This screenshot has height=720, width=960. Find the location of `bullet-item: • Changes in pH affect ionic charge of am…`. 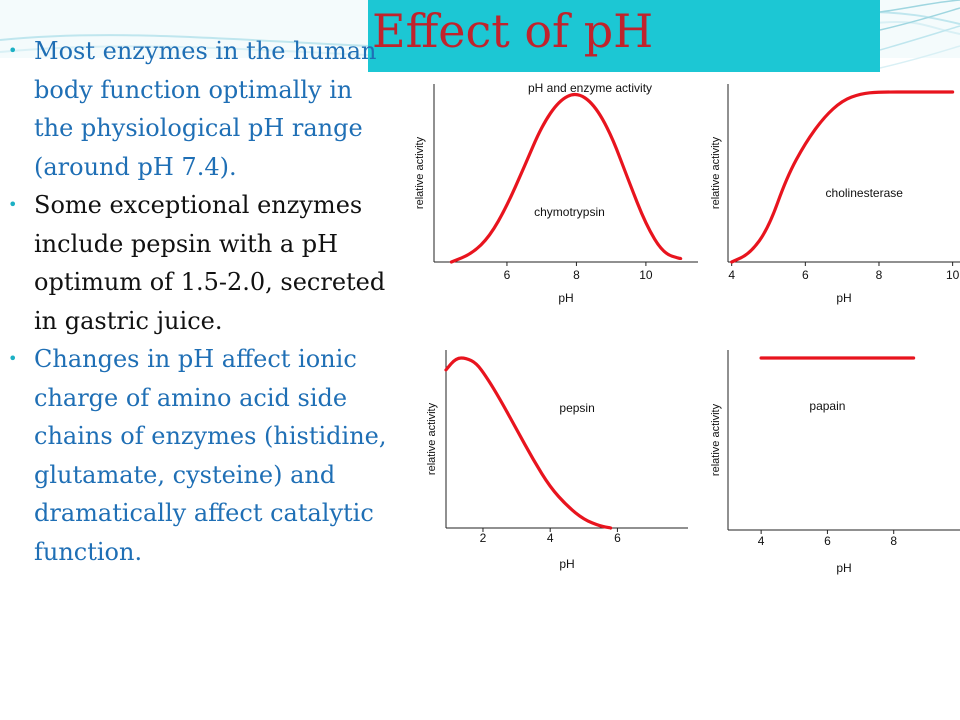

bullet-item: • Changes in pH affect ionic charge of am… is located at coordinates (201, 455).